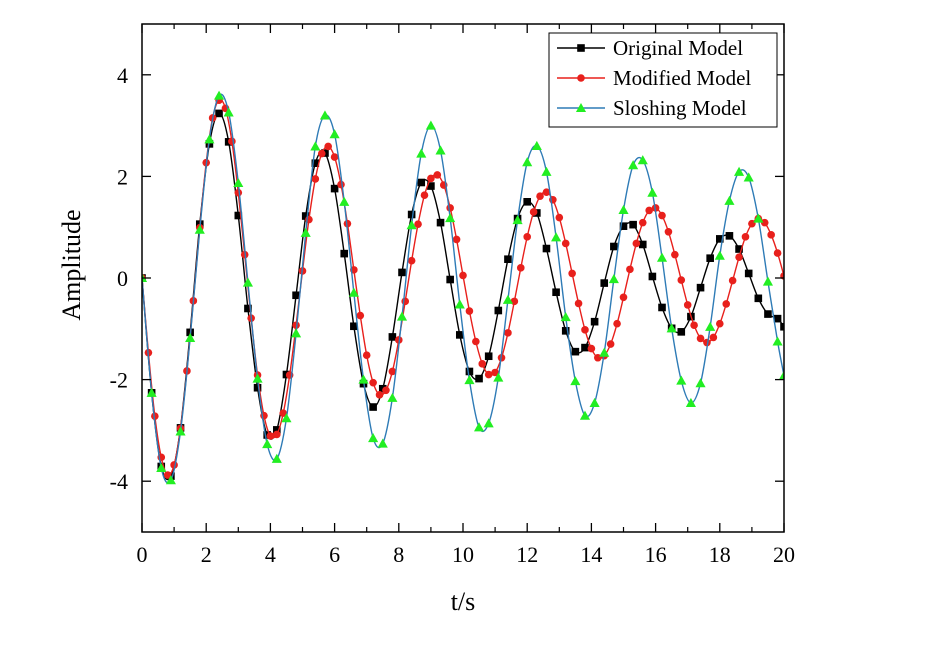 This screenshot has width=945, height=655. Describe the element at coordinates (591, 554) in the screenshot. I see `x-tick-label: 14` at that location.